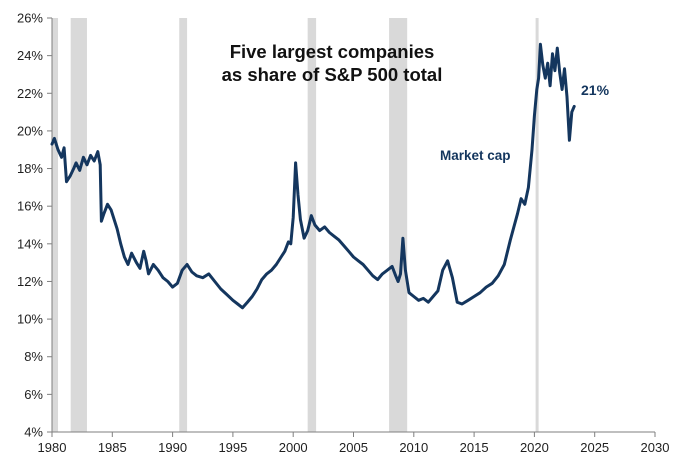 The image size is (680, 467). I want to click on y-tick-label-26: 26%, so click(30, 18).